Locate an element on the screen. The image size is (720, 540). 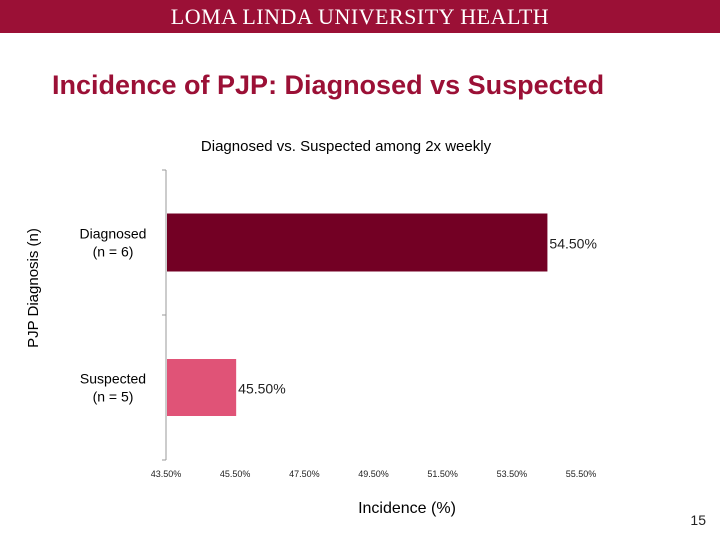
x-tick-label: 49.50% is located at coordinates (373, 474).